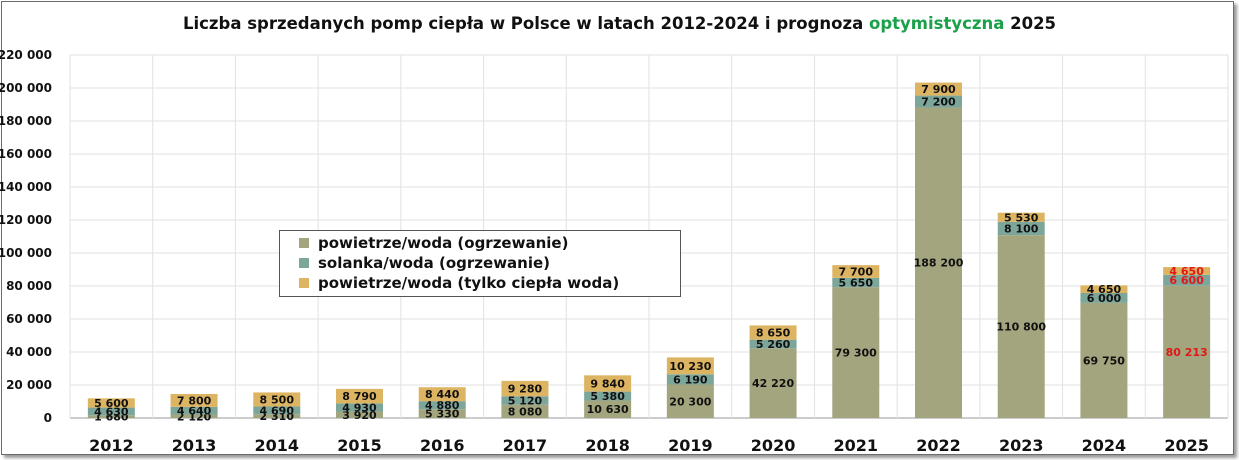 The height and width of the screenshot is (460, 1239). What do you see at coordinates (359, 445) in the screenshot?
I see `x-tick-label: 2015` at bounding box center [359, 445].